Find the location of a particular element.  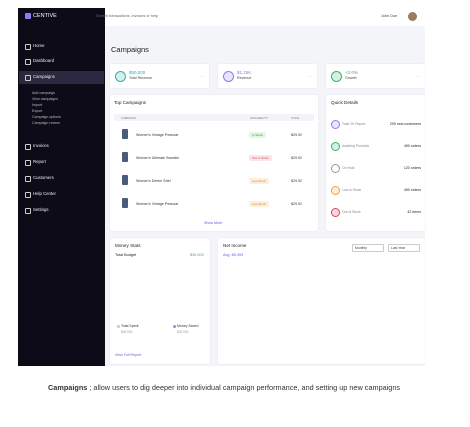

detail-label: On Hold is located at coordinates (348, 167).